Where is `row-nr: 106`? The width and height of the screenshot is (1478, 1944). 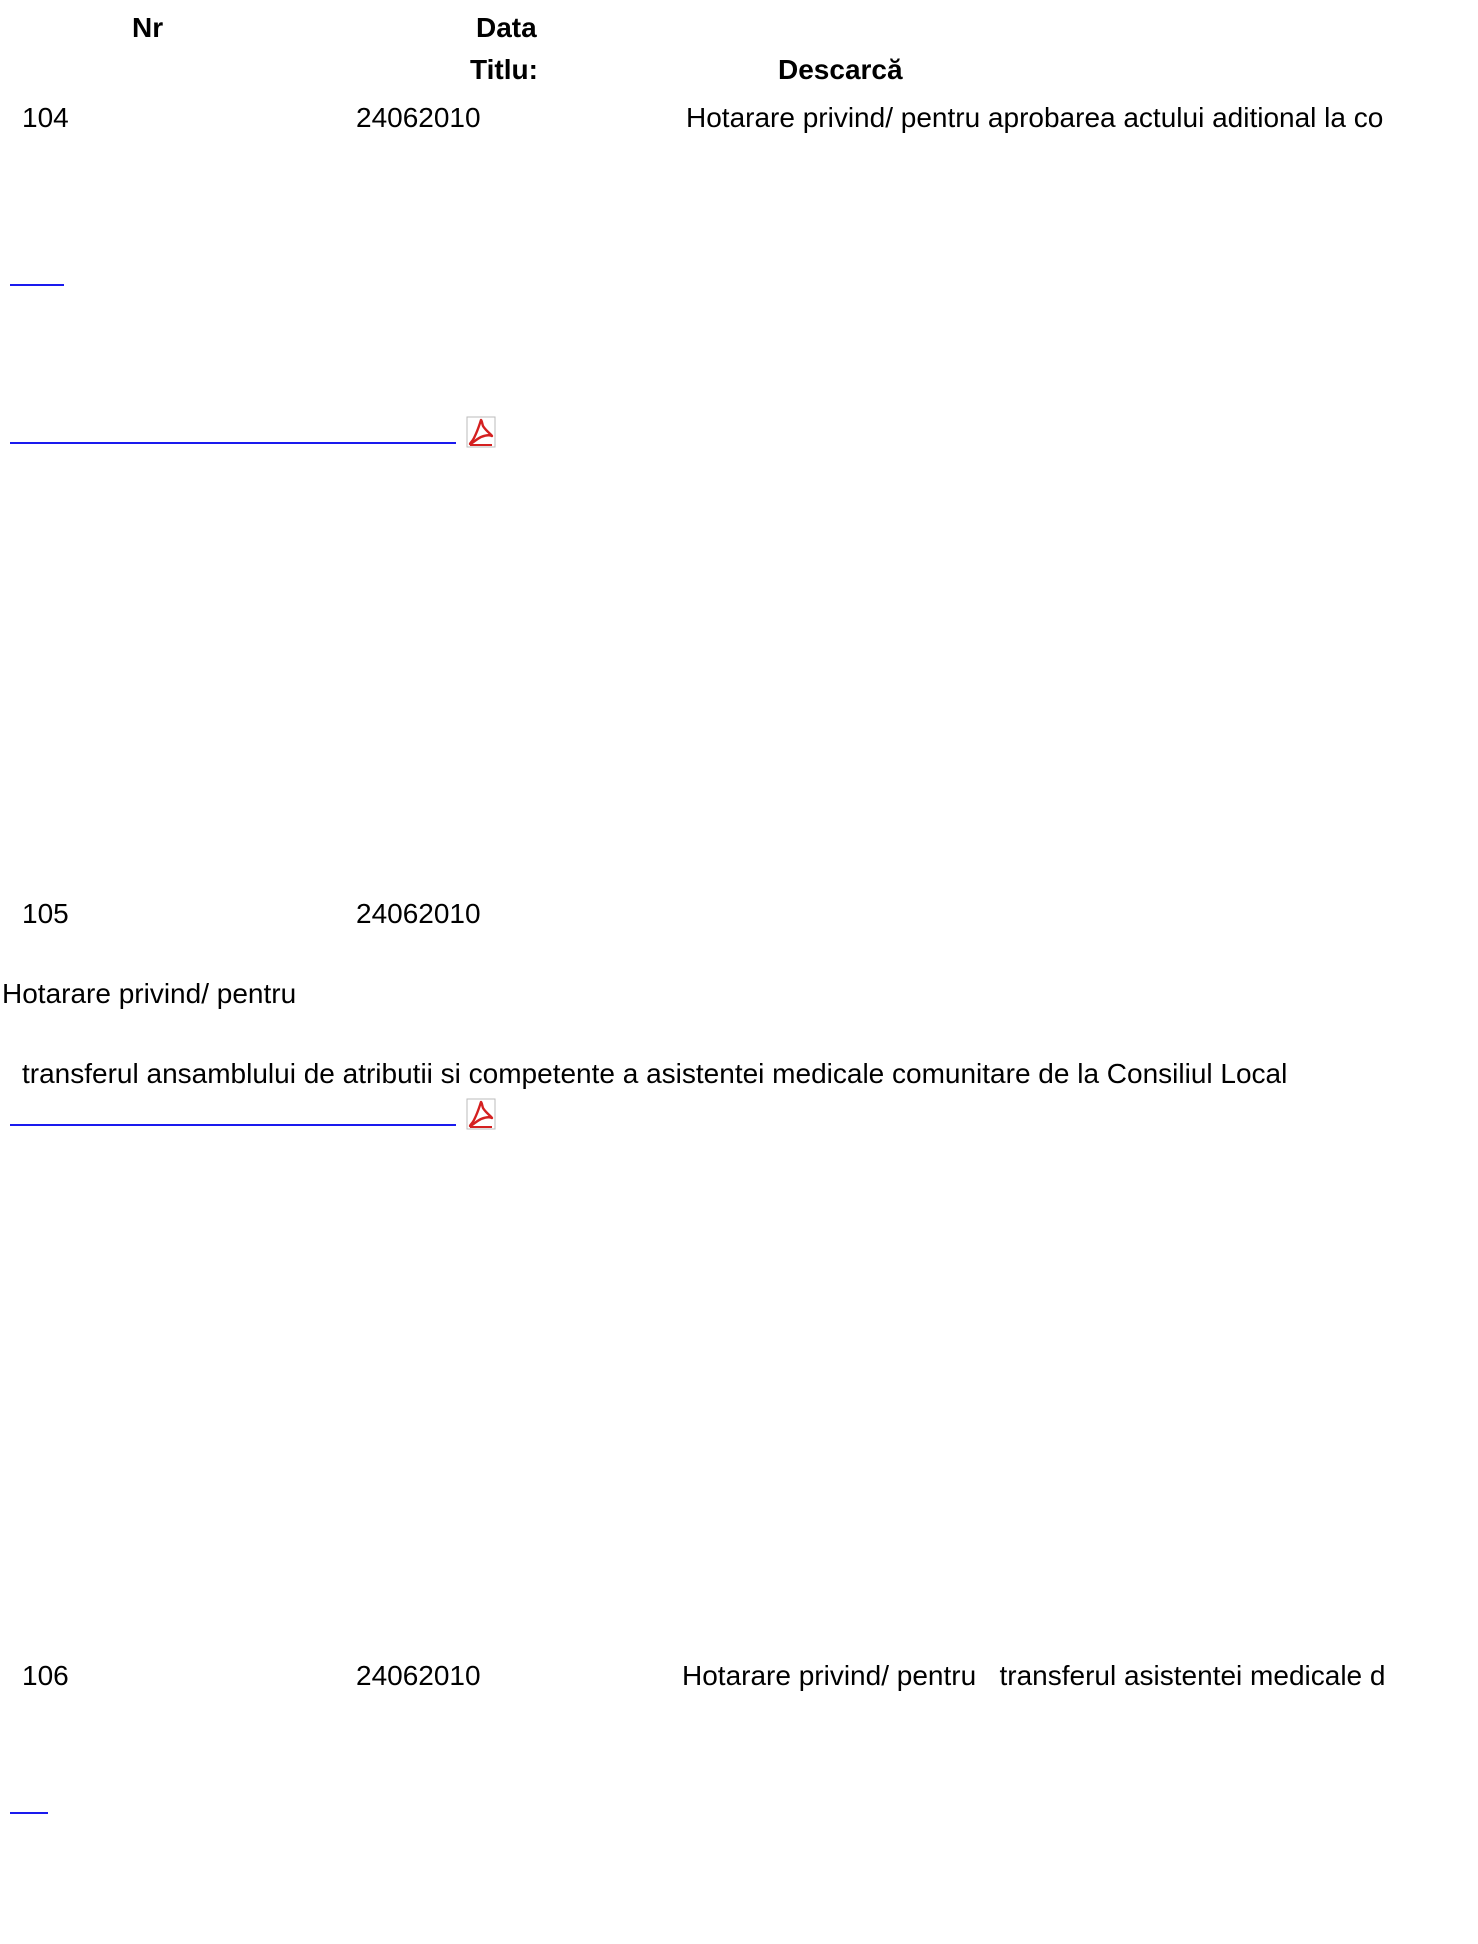 row-nr: 106 is located at coordinates (45, 1675).